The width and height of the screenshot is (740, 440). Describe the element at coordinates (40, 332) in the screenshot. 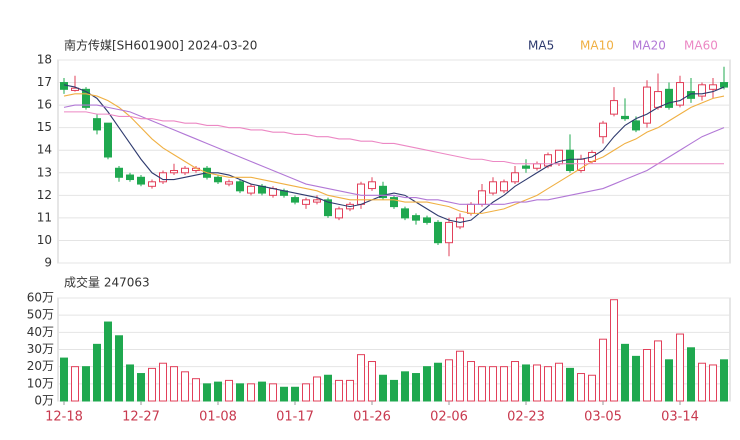

I see `y-tick-label: 40万` at that location.